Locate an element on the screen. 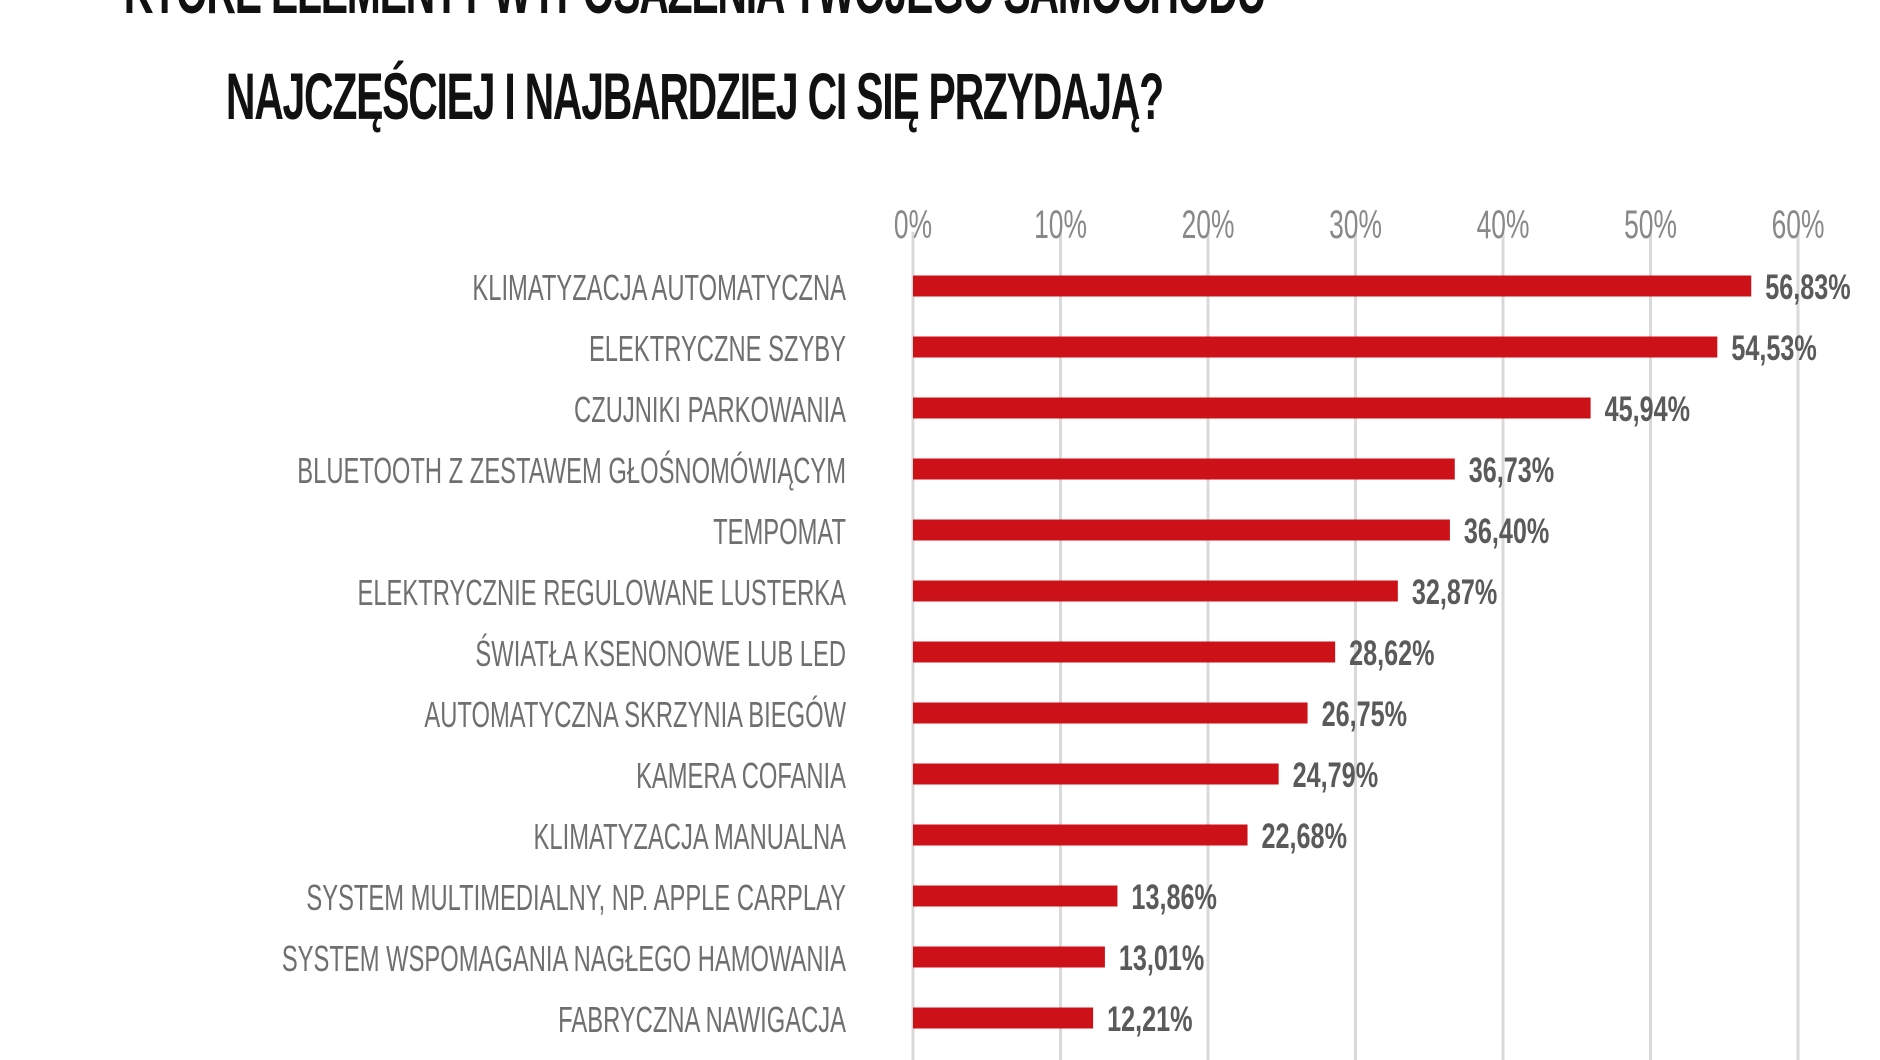  category-label: SYSTEM MULTIMEDIALNY, NP. APPLE CARPLAY is located at coordinates (576, 898).